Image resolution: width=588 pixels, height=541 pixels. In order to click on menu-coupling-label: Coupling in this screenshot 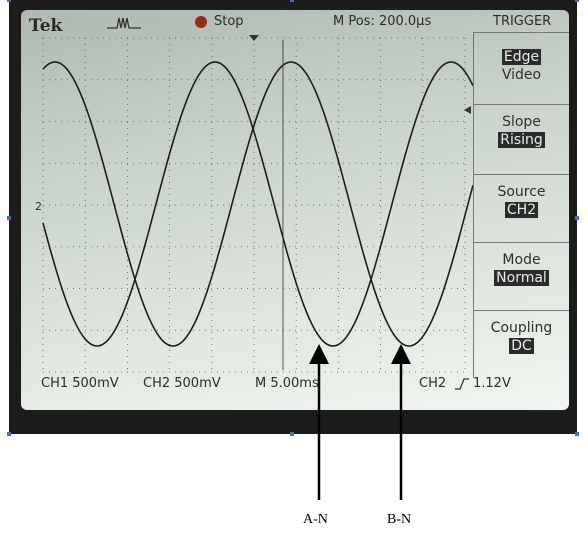, I will do `click(521, 328)`.